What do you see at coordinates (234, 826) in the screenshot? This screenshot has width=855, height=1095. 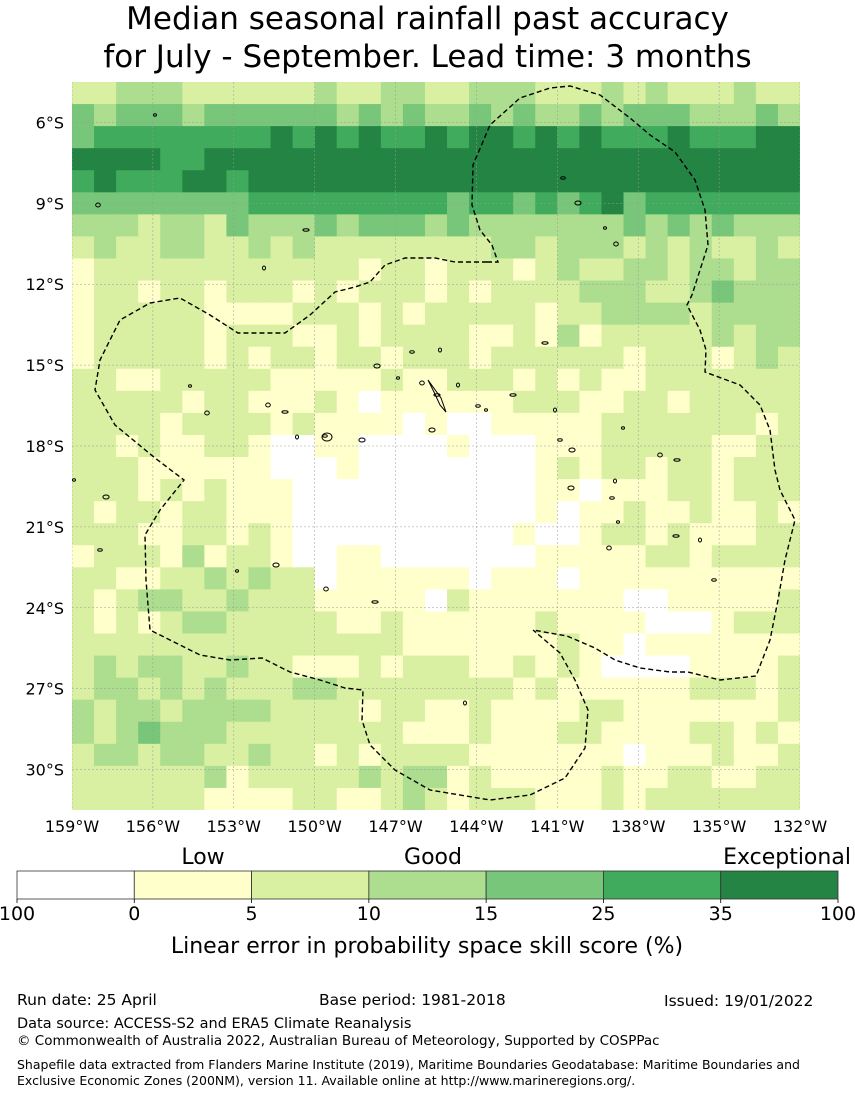 I see `longitude-label: 153°W` at bounding box center [234, 826].